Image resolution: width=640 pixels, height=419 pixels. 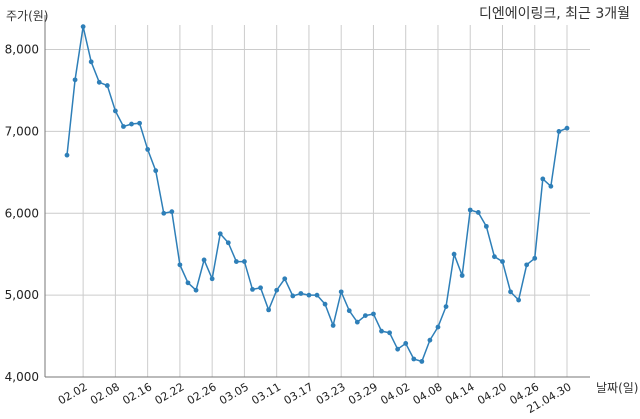 I want to click on x-tick-label: 03.05, so click(x=234, y=393).